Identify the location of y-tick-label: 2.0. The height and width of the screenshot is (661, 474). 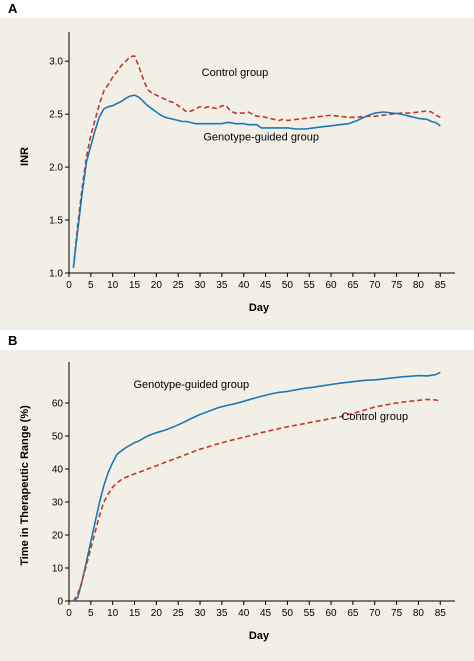
(56, 168).